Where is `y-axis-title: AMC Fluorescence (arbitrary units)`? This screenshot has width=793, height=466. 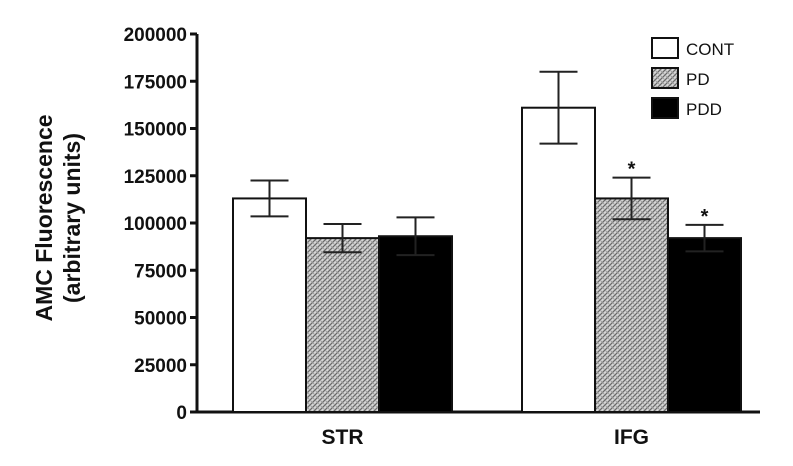
y-axis-title: AMC Fluorescence (arbitrary units) is located at coordinates (58, 217).